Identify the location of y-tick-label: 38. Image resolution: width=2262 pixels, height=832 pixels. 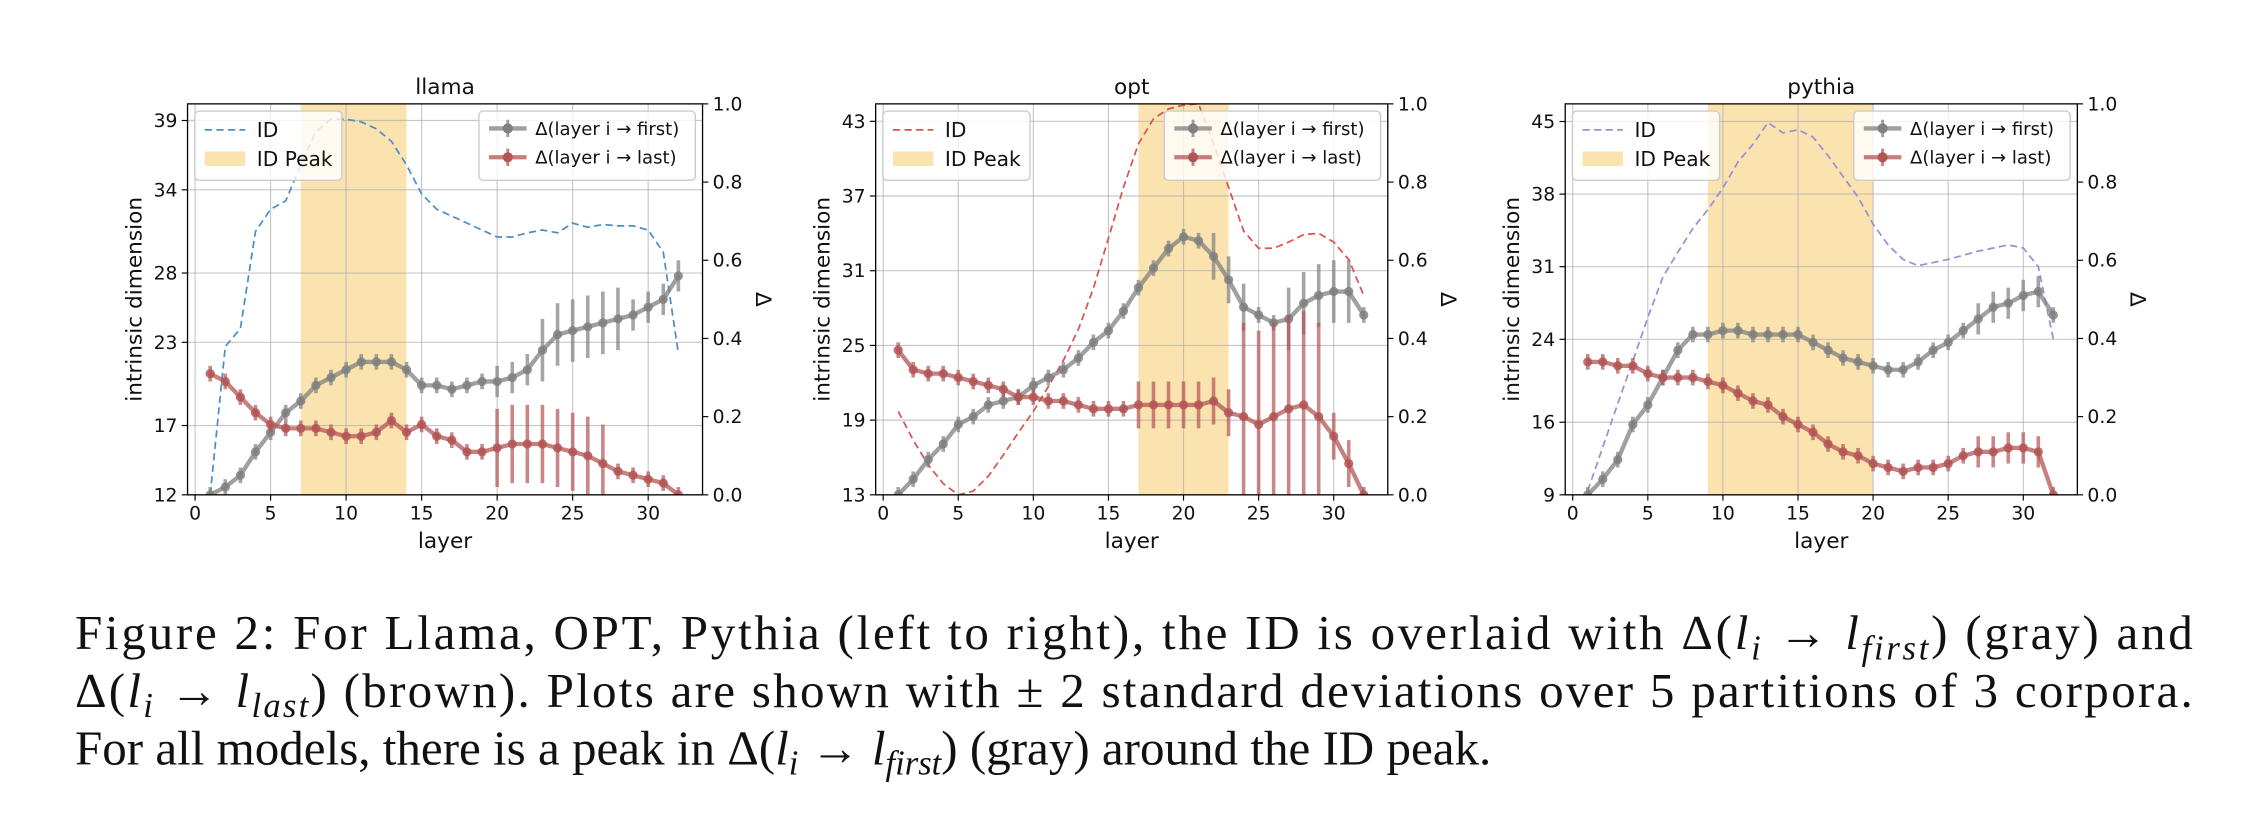
(1543, 195).